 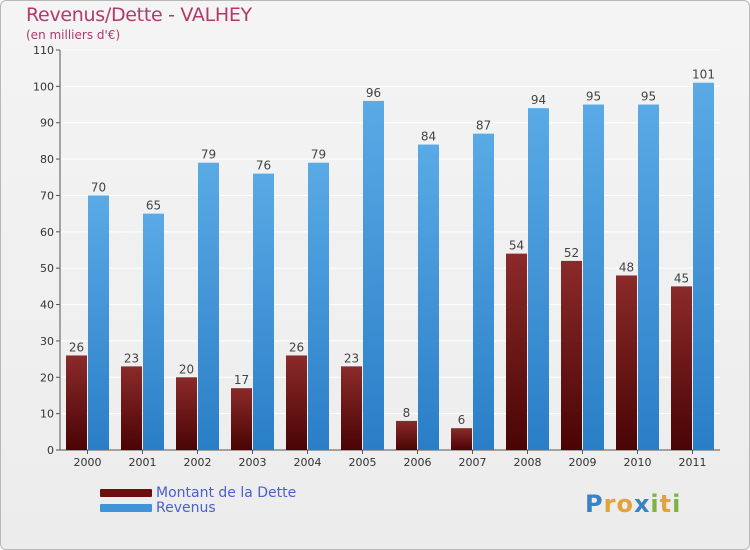 What do you see at coordinates (47, 195) in the screenshot?
I see `y-tick-label: 70` at bounding box center [47, 195].